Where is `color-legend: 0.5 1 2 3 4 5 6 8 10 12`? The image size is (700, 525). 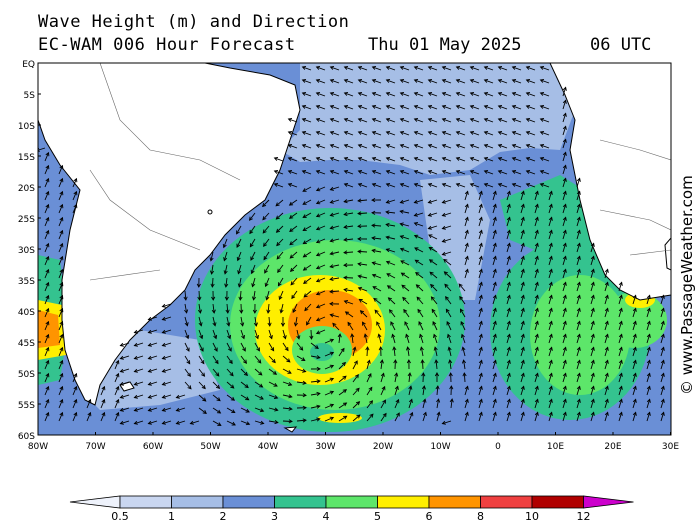
color-legend: 0.5 1 2 3 4 5 6 8 10 12 is located at coordinates (351, 509).